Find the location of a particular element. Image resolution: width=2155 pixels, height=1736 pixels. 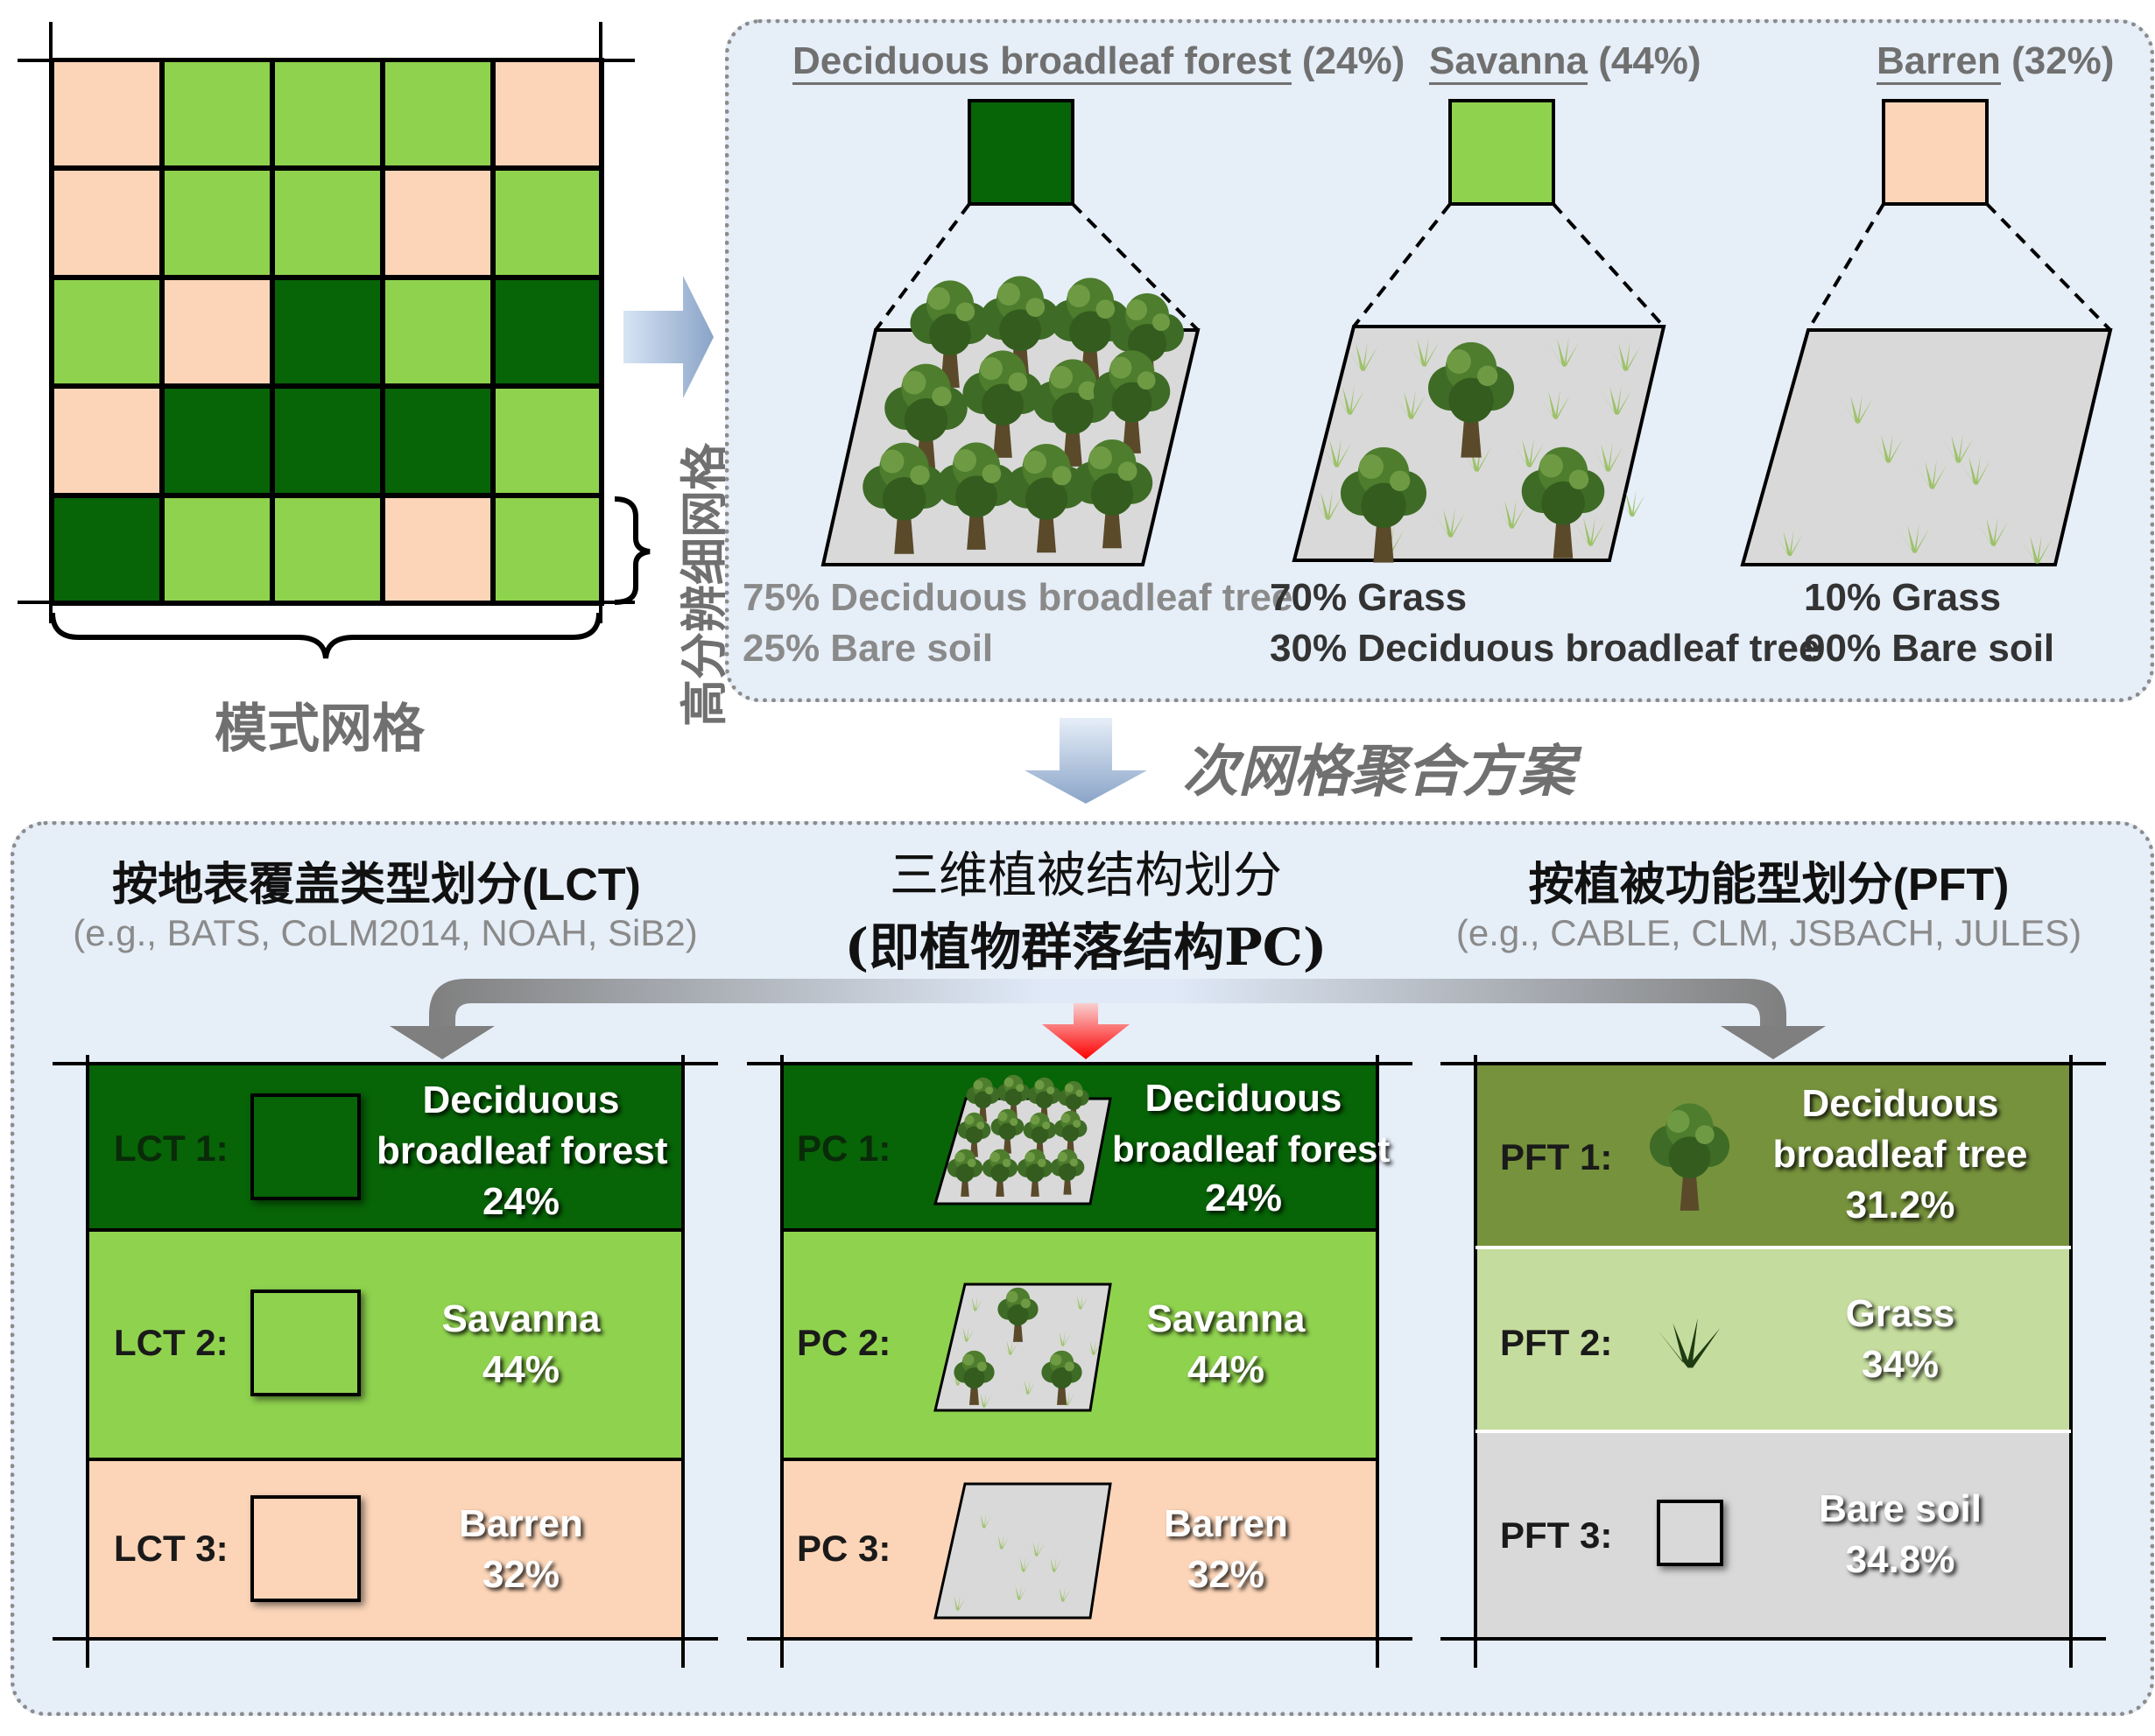

lct-2-name: Savanna is located at coordinates (521, 1318).